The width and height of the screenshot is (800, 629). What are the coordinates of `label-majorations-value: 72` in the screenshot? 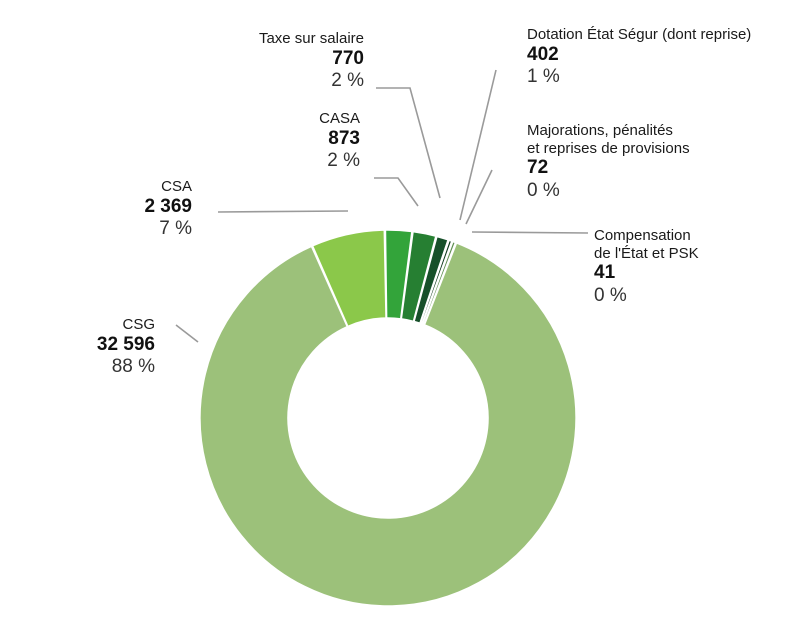 It's located at (538, 168).